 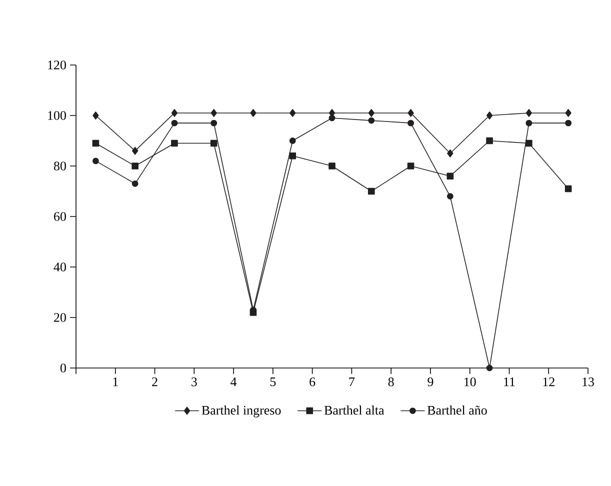 What do you see at coordinates (352, 382) in the screenshot?
I see `x-tick-label: 7` at bounding box center [352, 382].